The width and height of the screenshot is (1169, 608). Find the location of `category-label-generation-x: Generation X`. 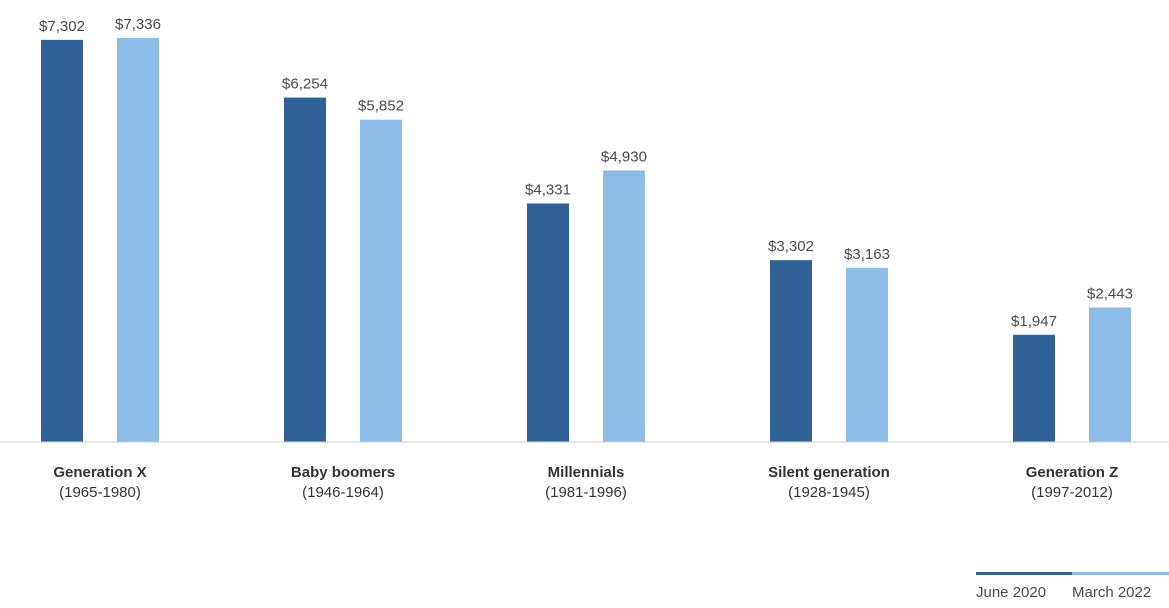

category-label-generation-x: Generation X is located at coordinates (99, 472).